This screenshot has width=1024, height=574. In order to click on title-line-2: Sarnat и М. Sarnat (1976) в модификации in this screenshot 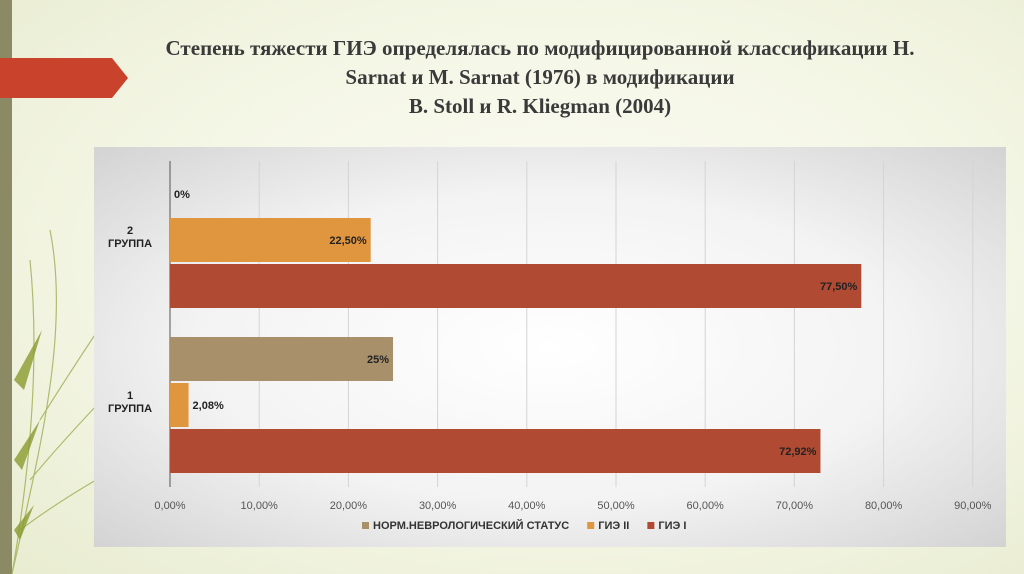, I will do `click(540, 77)`.